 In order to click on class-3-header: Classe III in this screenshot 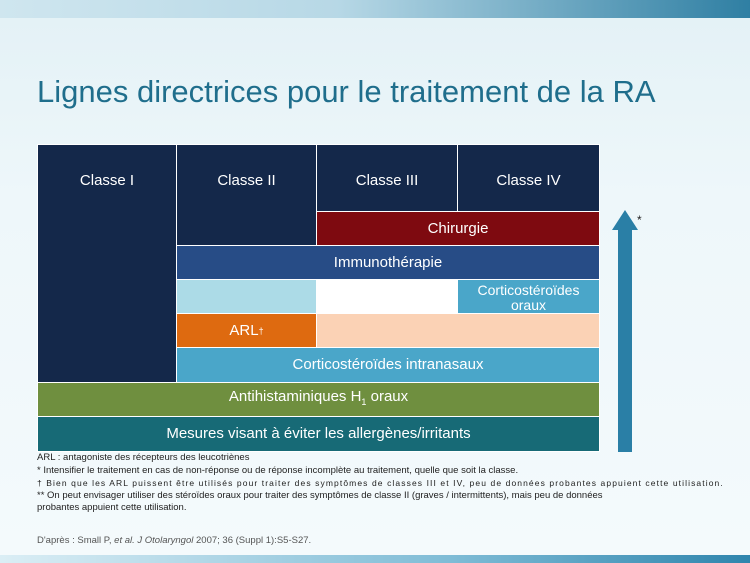, I will do `click(387, 178)`.